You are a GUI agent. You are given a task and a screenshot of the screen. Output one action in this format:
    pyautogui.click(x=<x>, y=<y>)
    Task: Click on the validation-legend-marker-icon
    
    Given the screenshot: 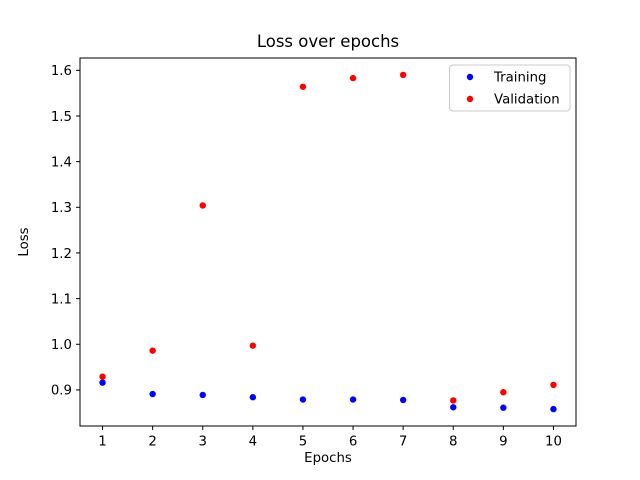 What is the action you would take?
    pyautogui.click(x=470, y=99)
    